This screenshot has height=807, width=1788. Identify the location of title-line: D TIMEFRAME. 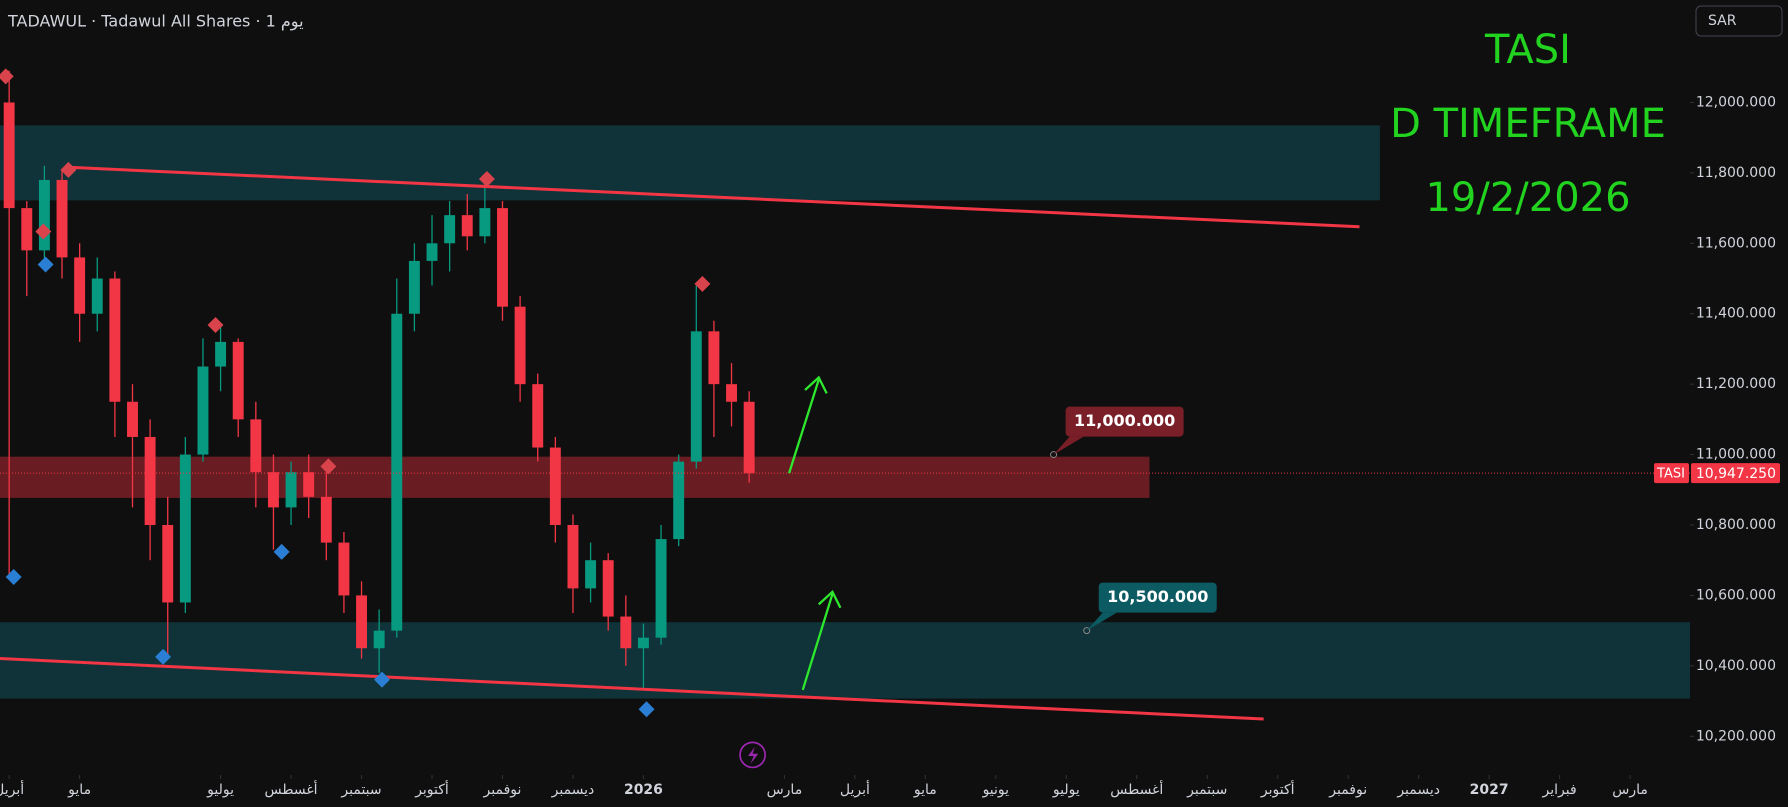
(1528, 124).